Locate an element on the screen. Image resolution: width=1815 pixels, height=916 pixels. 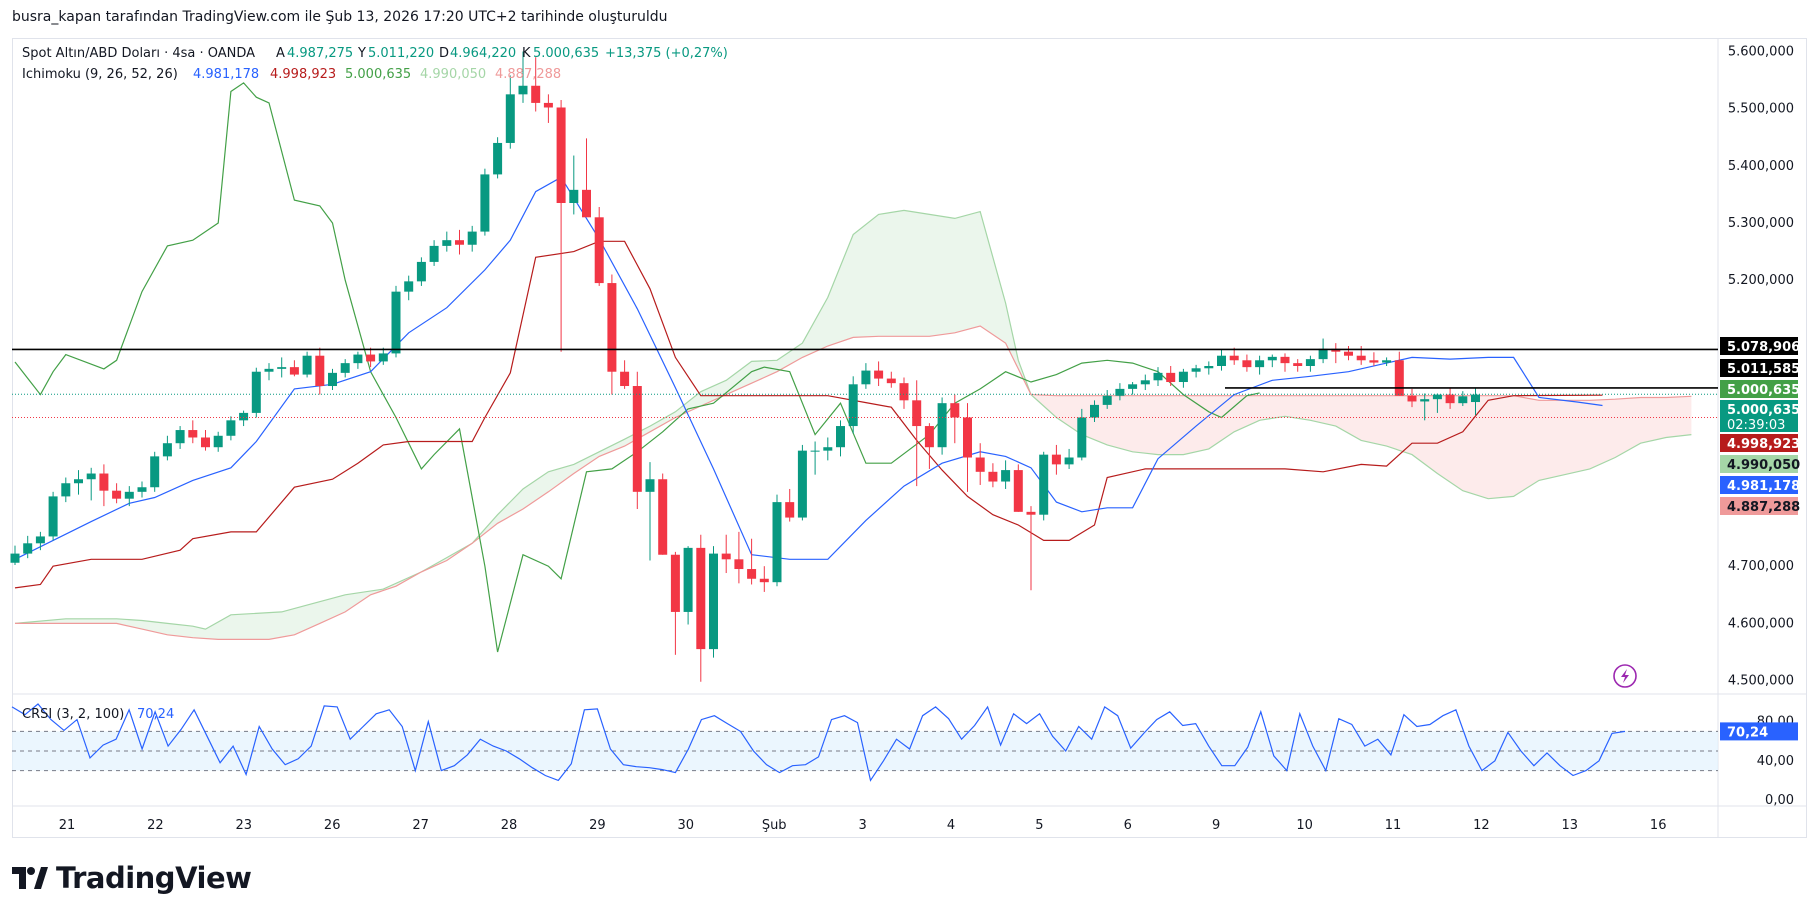
crsi-tick-label: 40,00 is located at coordinates (1775, 761).